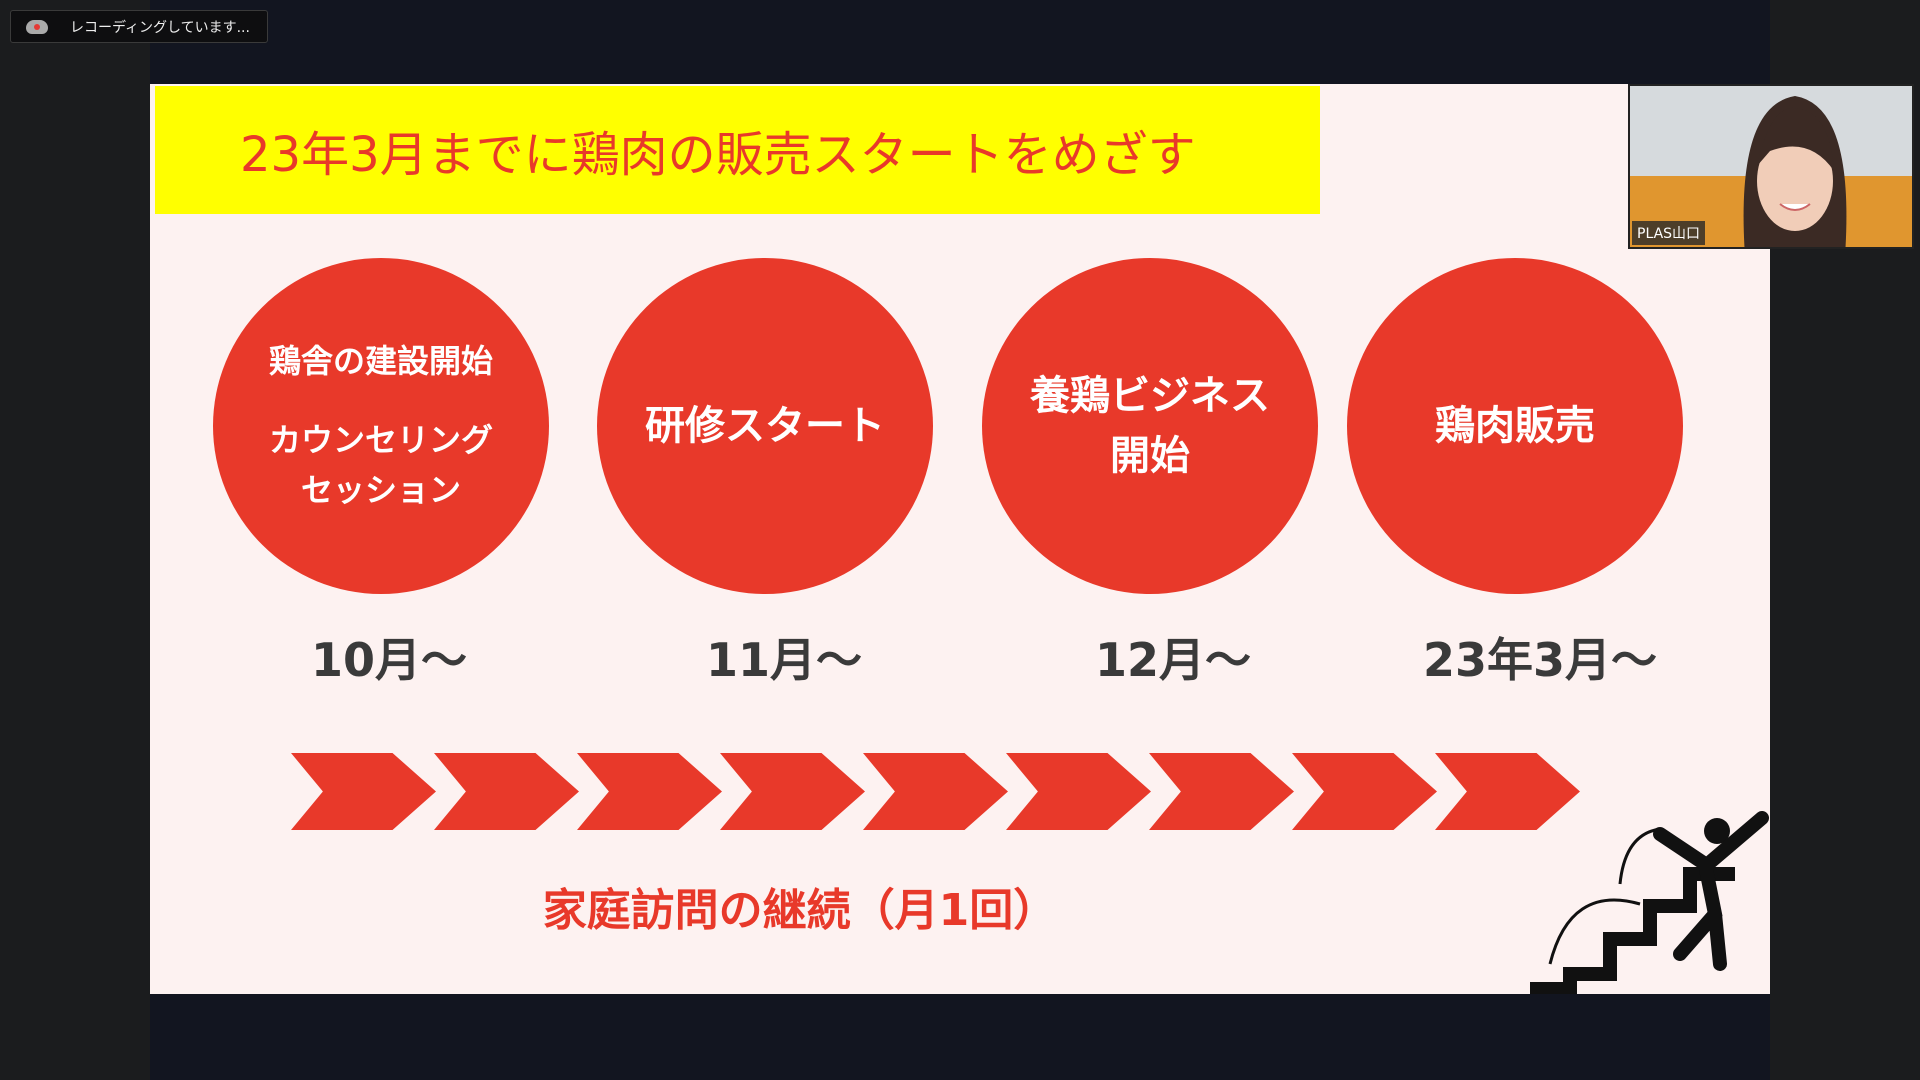  I want to click on step-circle-4: 鶏肉販売, so click(1515, 426).